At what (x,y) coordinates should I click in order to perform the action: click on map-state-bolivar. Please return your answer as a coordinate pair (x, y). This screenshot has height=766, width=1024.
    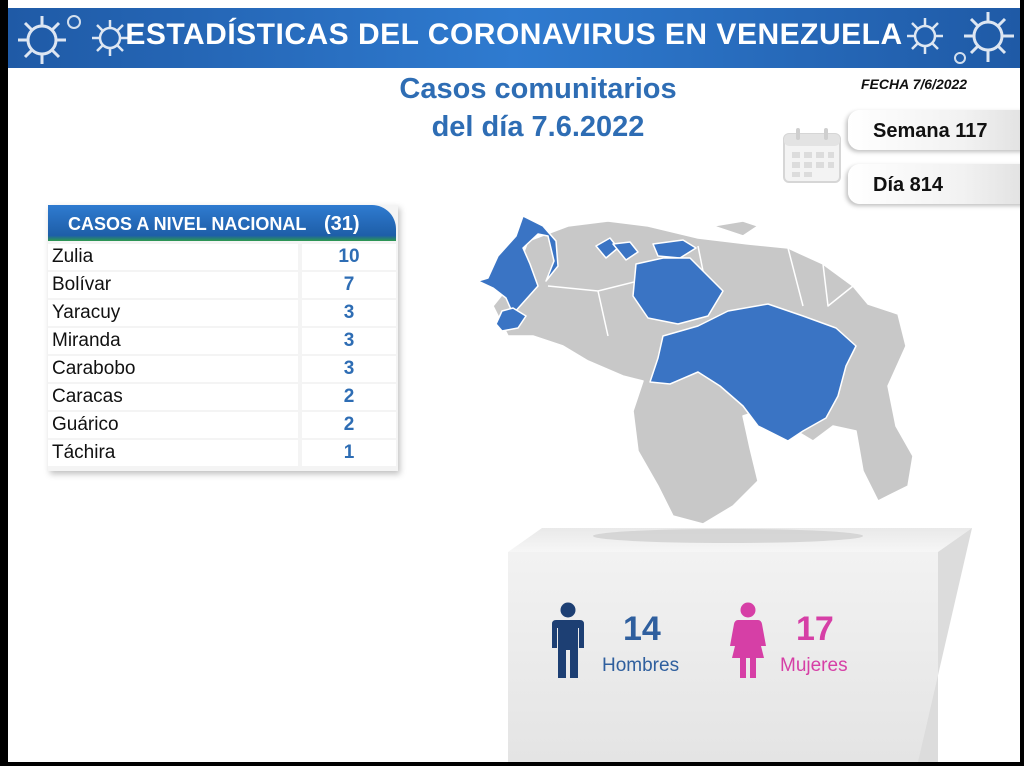
    Looking at the image, I should click on (753, 372).